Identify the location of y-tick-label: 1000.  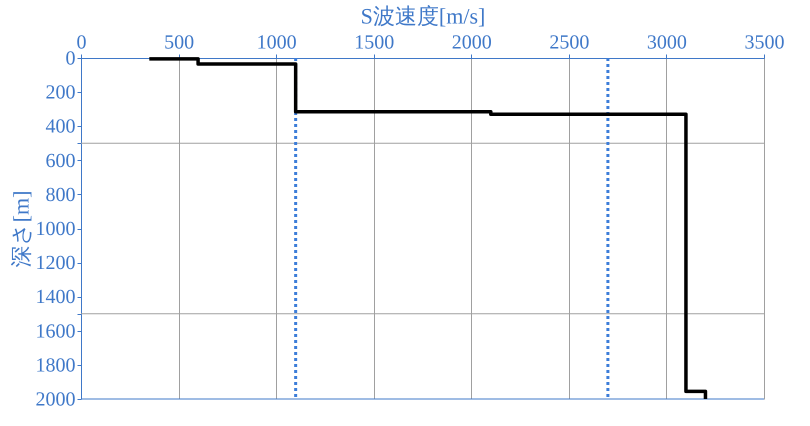
(56, 229).